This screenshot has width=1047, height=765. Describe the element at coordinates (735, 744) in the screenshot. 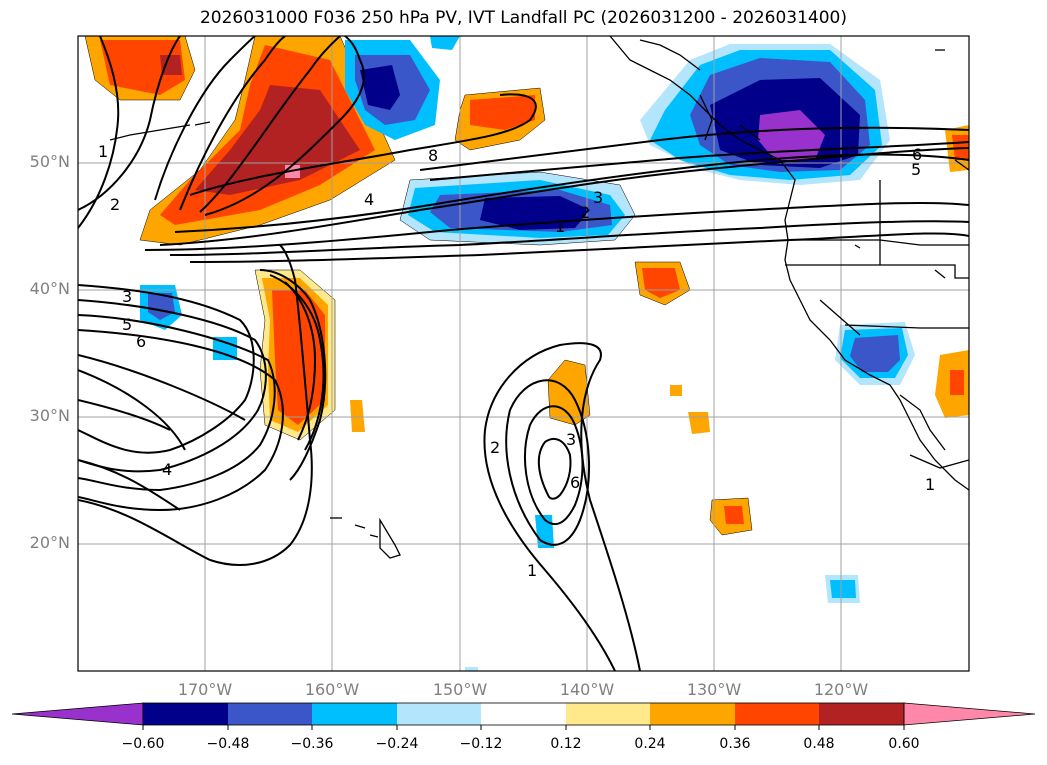

I see `colorbar-tick-label: 0.36` at that location.